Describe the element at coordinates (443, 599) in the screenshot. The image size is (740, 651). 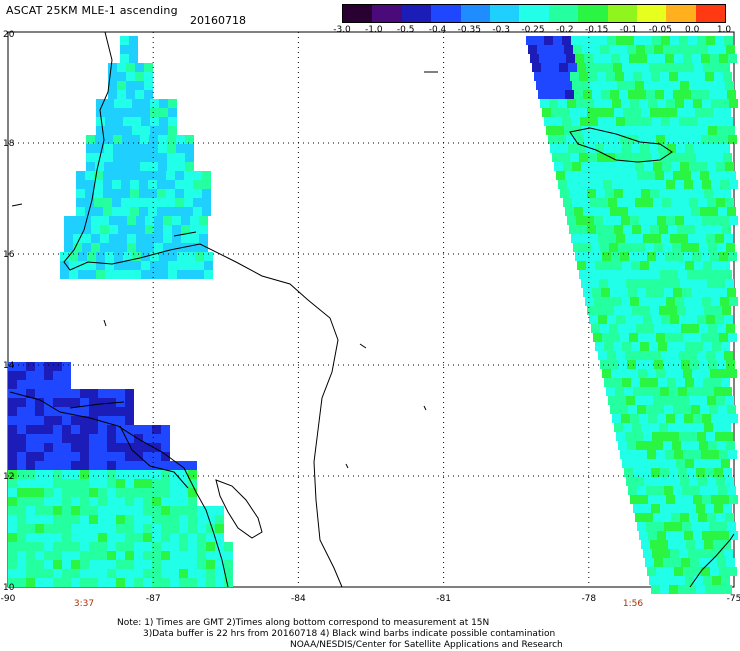
I see `lon-tick-label: -81` at that location.